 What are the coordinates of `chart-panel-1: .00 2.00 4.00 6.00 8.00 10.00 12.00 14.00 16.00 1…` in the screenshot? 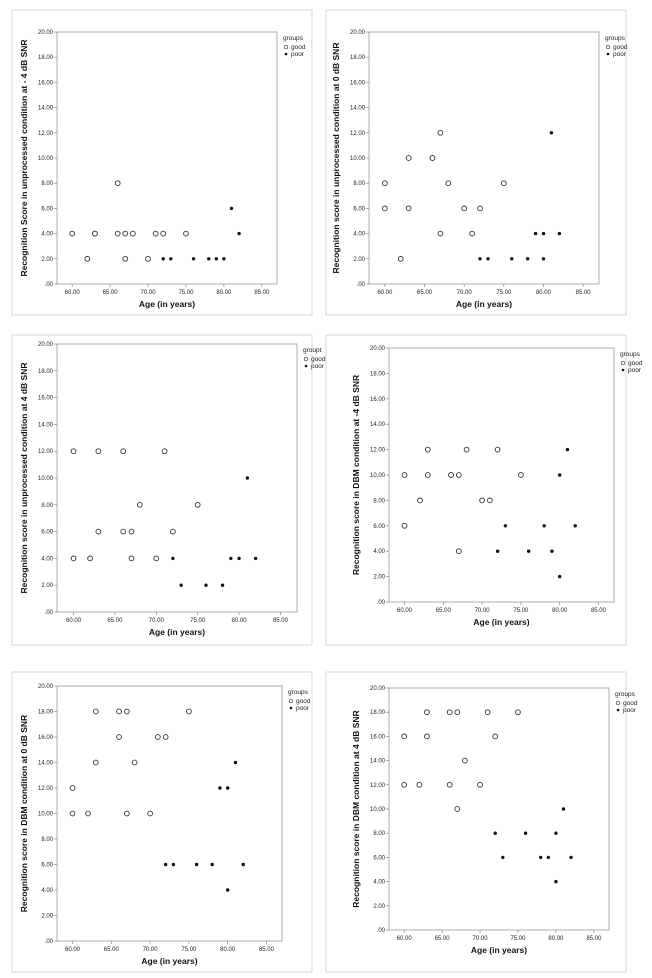 It's located at (162, 162).